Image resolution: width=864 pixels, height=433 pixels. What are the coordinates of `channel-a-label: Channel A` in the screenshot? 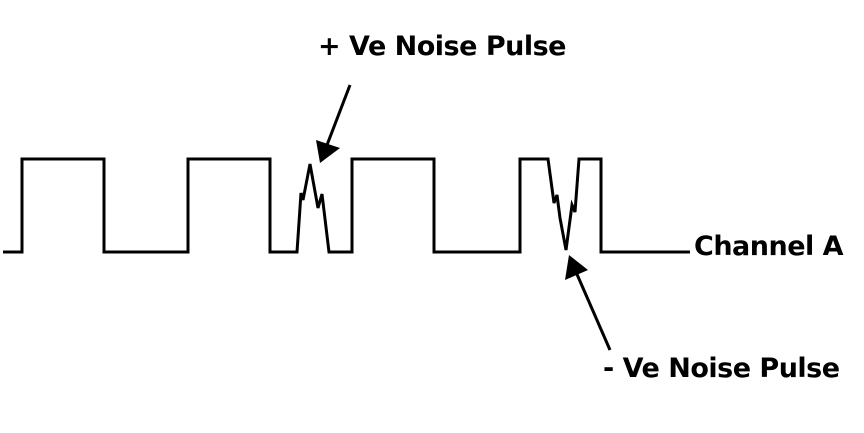 It's located at (769, 246).